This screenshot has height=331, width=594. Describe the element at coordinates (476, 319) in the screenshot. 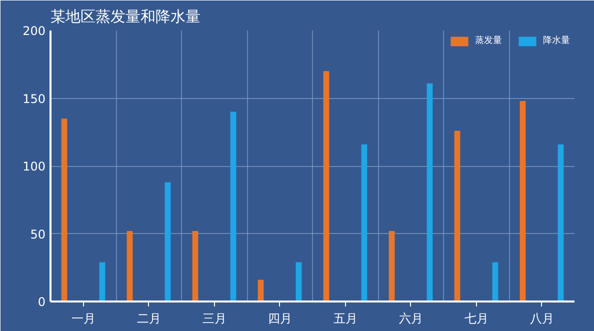

I see `x-tick-label: 七月` at that location.